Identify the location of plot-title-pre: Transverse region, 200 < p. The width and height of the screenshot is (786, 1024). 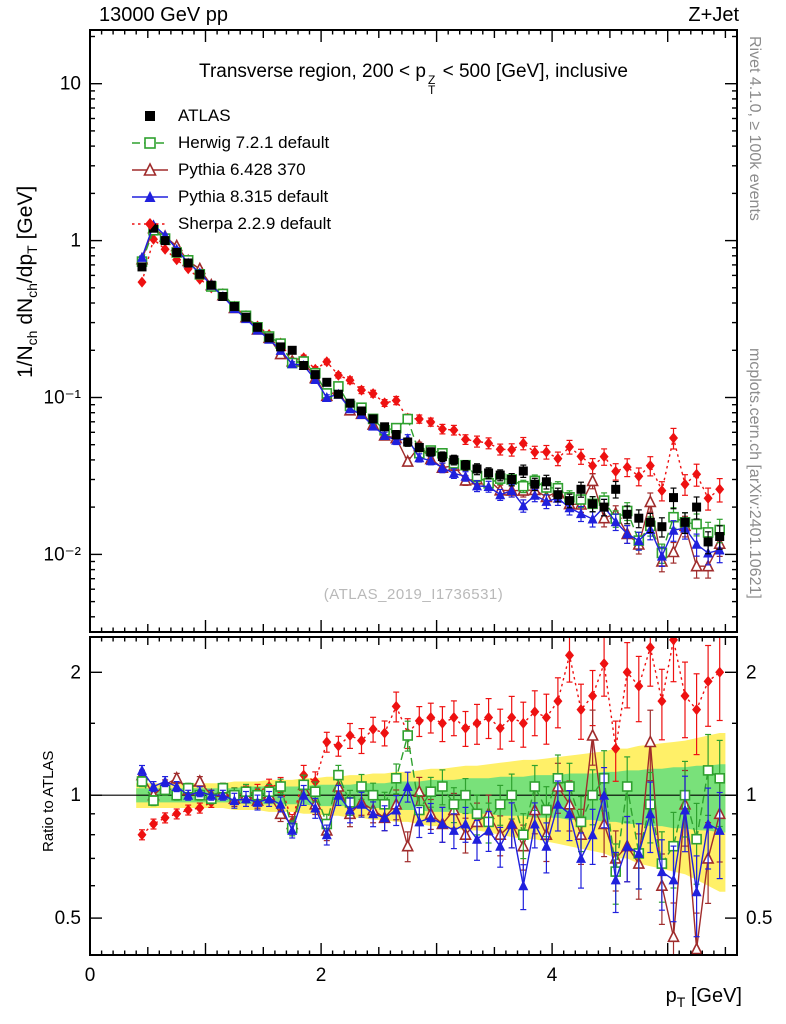
(312, 71).